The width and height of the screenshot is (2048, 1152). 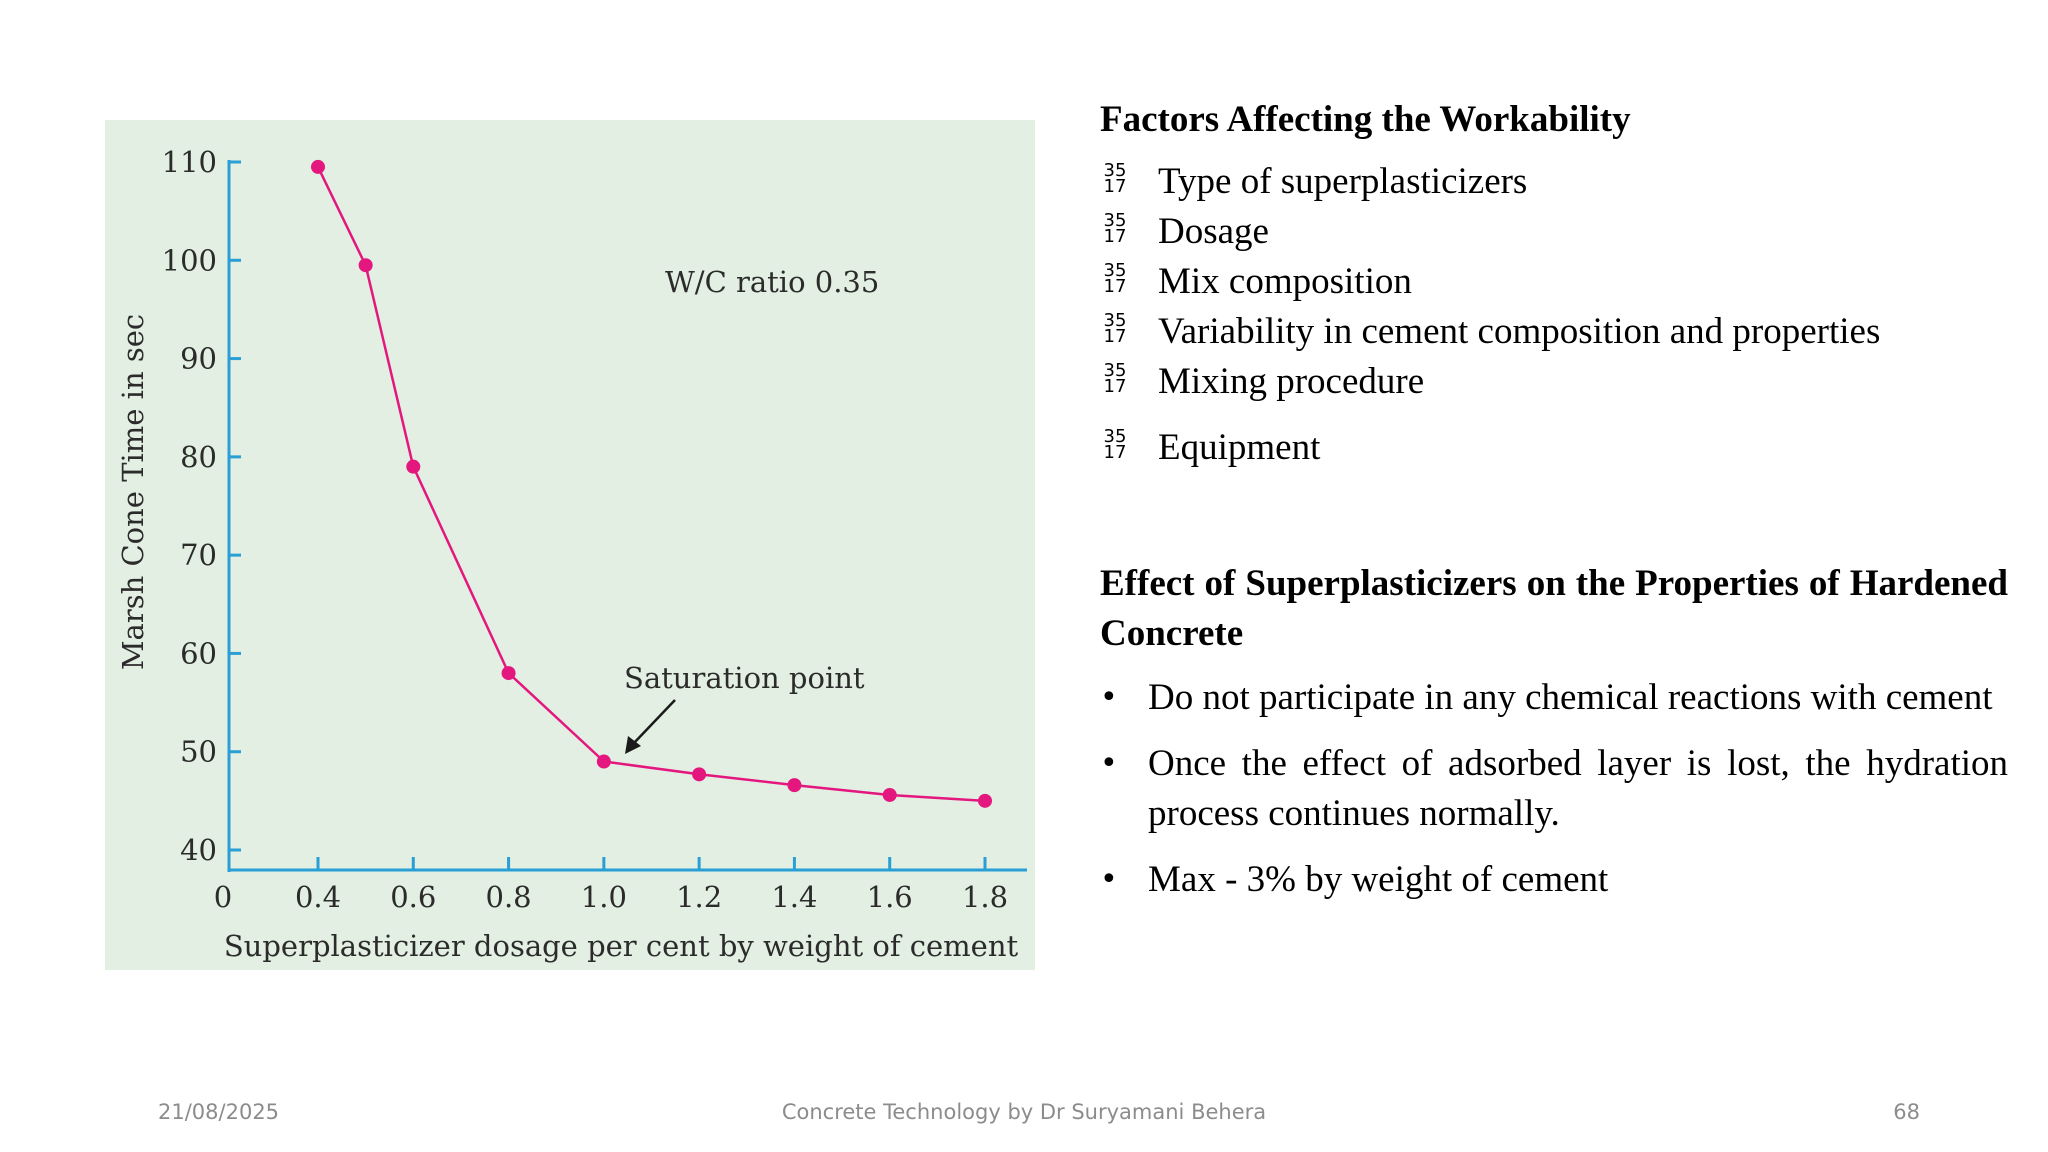 I want to click on y-tick-label: 110, so click(x=189, y=162).